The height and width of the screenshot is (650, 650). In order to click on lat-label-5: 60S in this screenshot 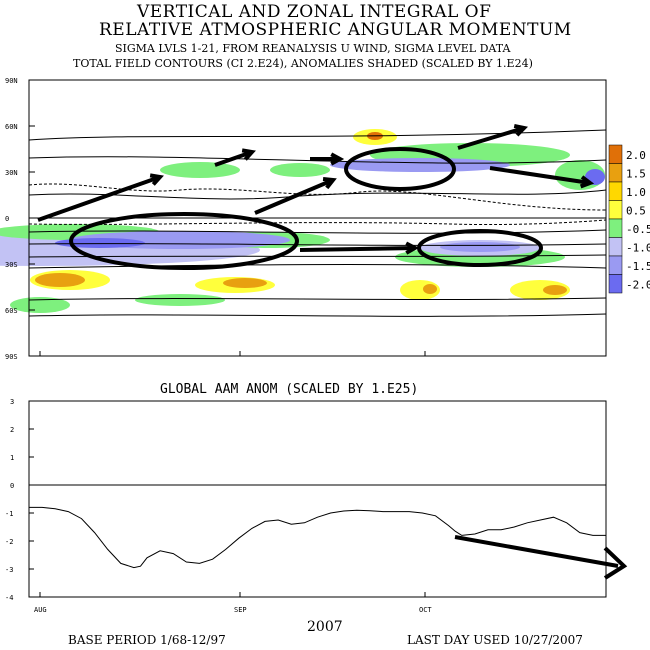, I will do `click(11, 311)`.